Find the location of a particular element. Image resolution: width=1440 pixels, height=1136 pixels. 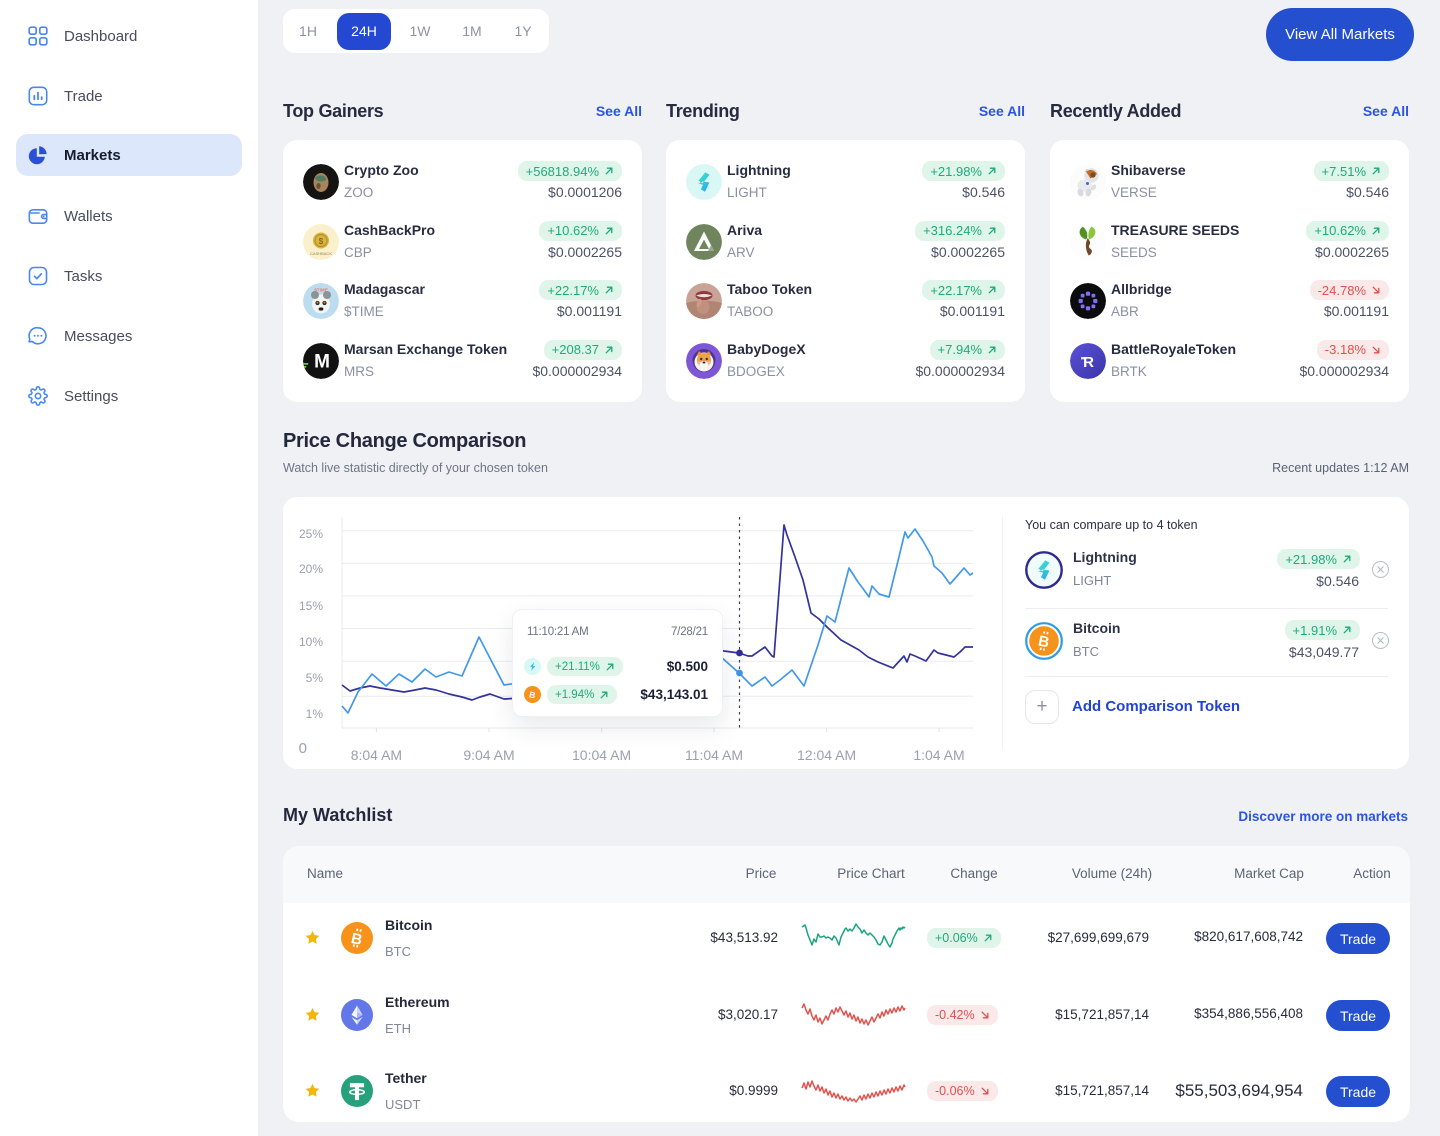

svg-text: CASHBACK is located at coordinates (321, 253).